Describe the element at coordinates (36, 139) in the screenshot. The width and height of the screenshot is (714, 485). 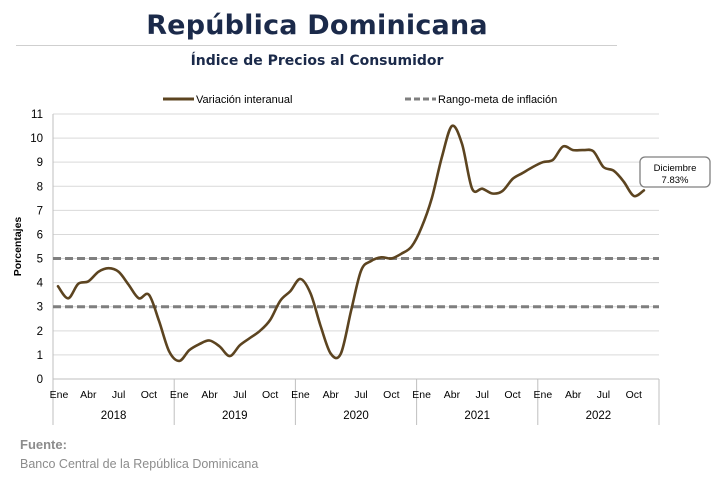
I see `y-tick-label: 10` at that location.